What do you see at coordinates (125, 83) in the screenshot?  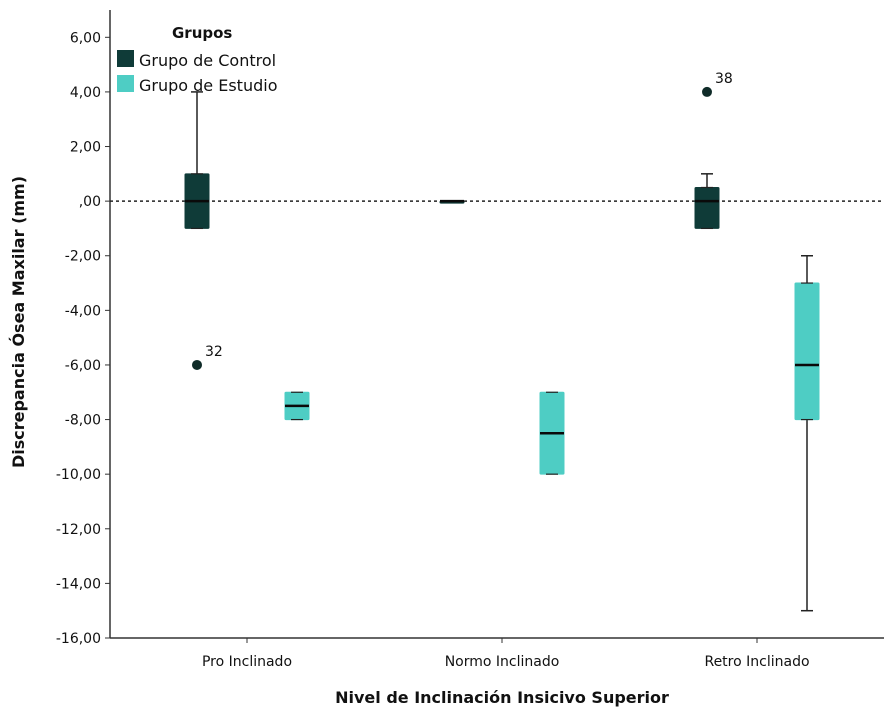 I see `legend-swatch-estudio` at bounding box center [125, 83].